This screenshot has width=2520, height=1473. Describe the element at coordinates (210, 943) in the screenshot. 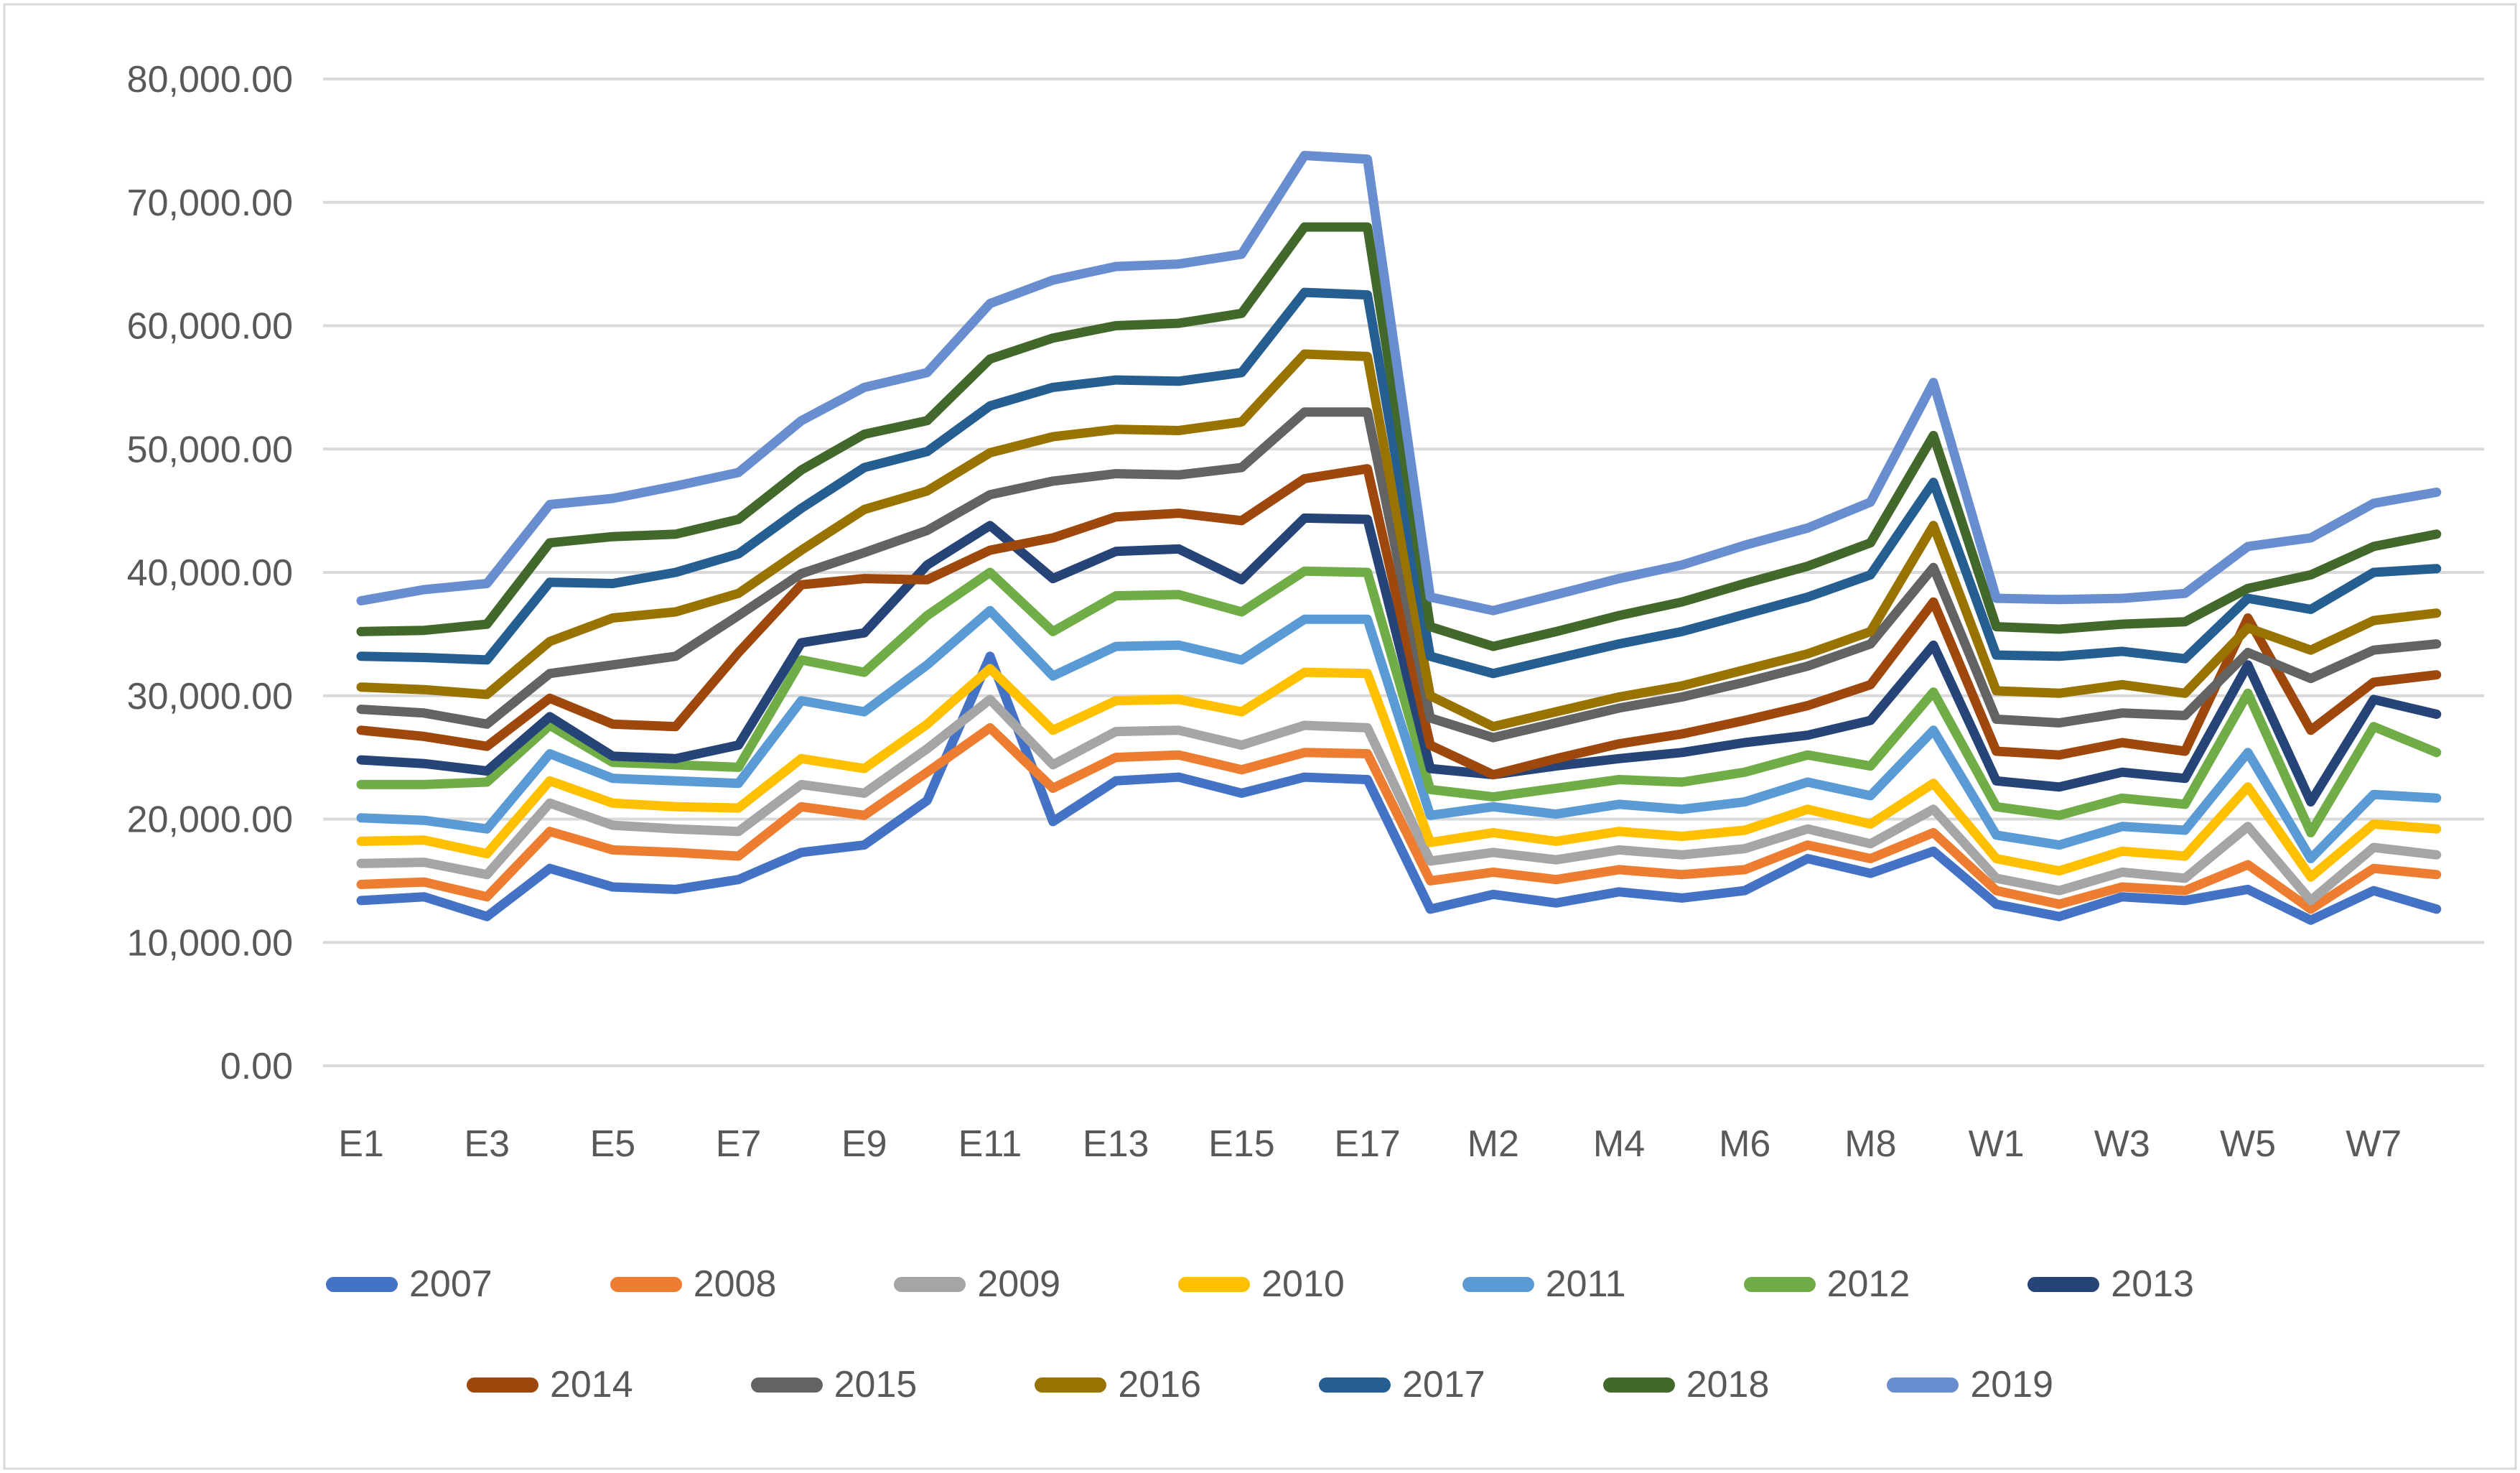

I see `y-axis-label: 10,000.00` at that location.